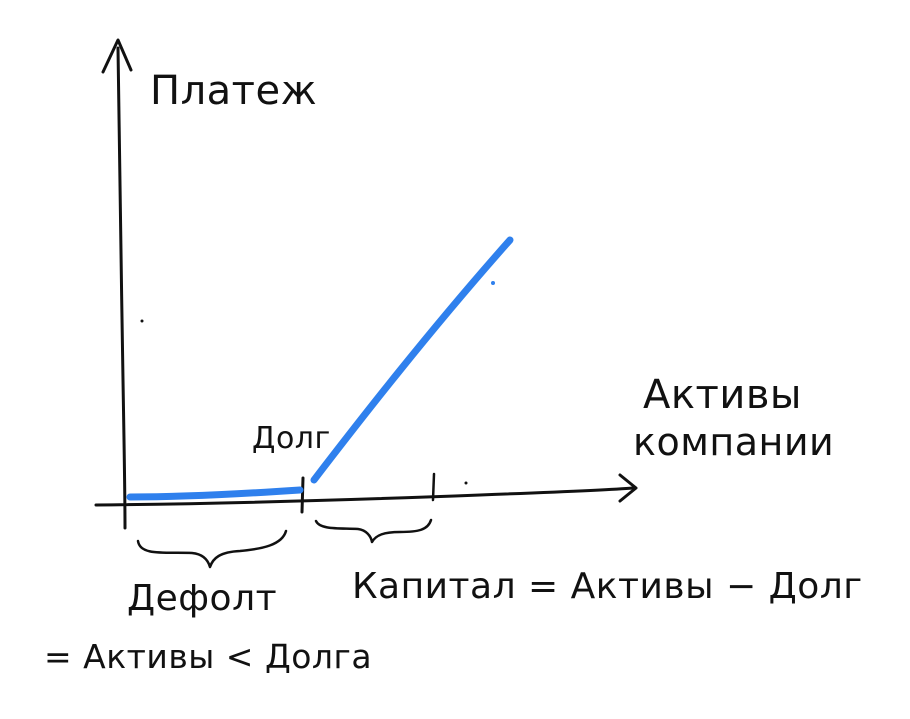  What do you see at coordinates (212, 549) in the screenshot?
I see `default-region-brace` at bounding box center [212, 549].